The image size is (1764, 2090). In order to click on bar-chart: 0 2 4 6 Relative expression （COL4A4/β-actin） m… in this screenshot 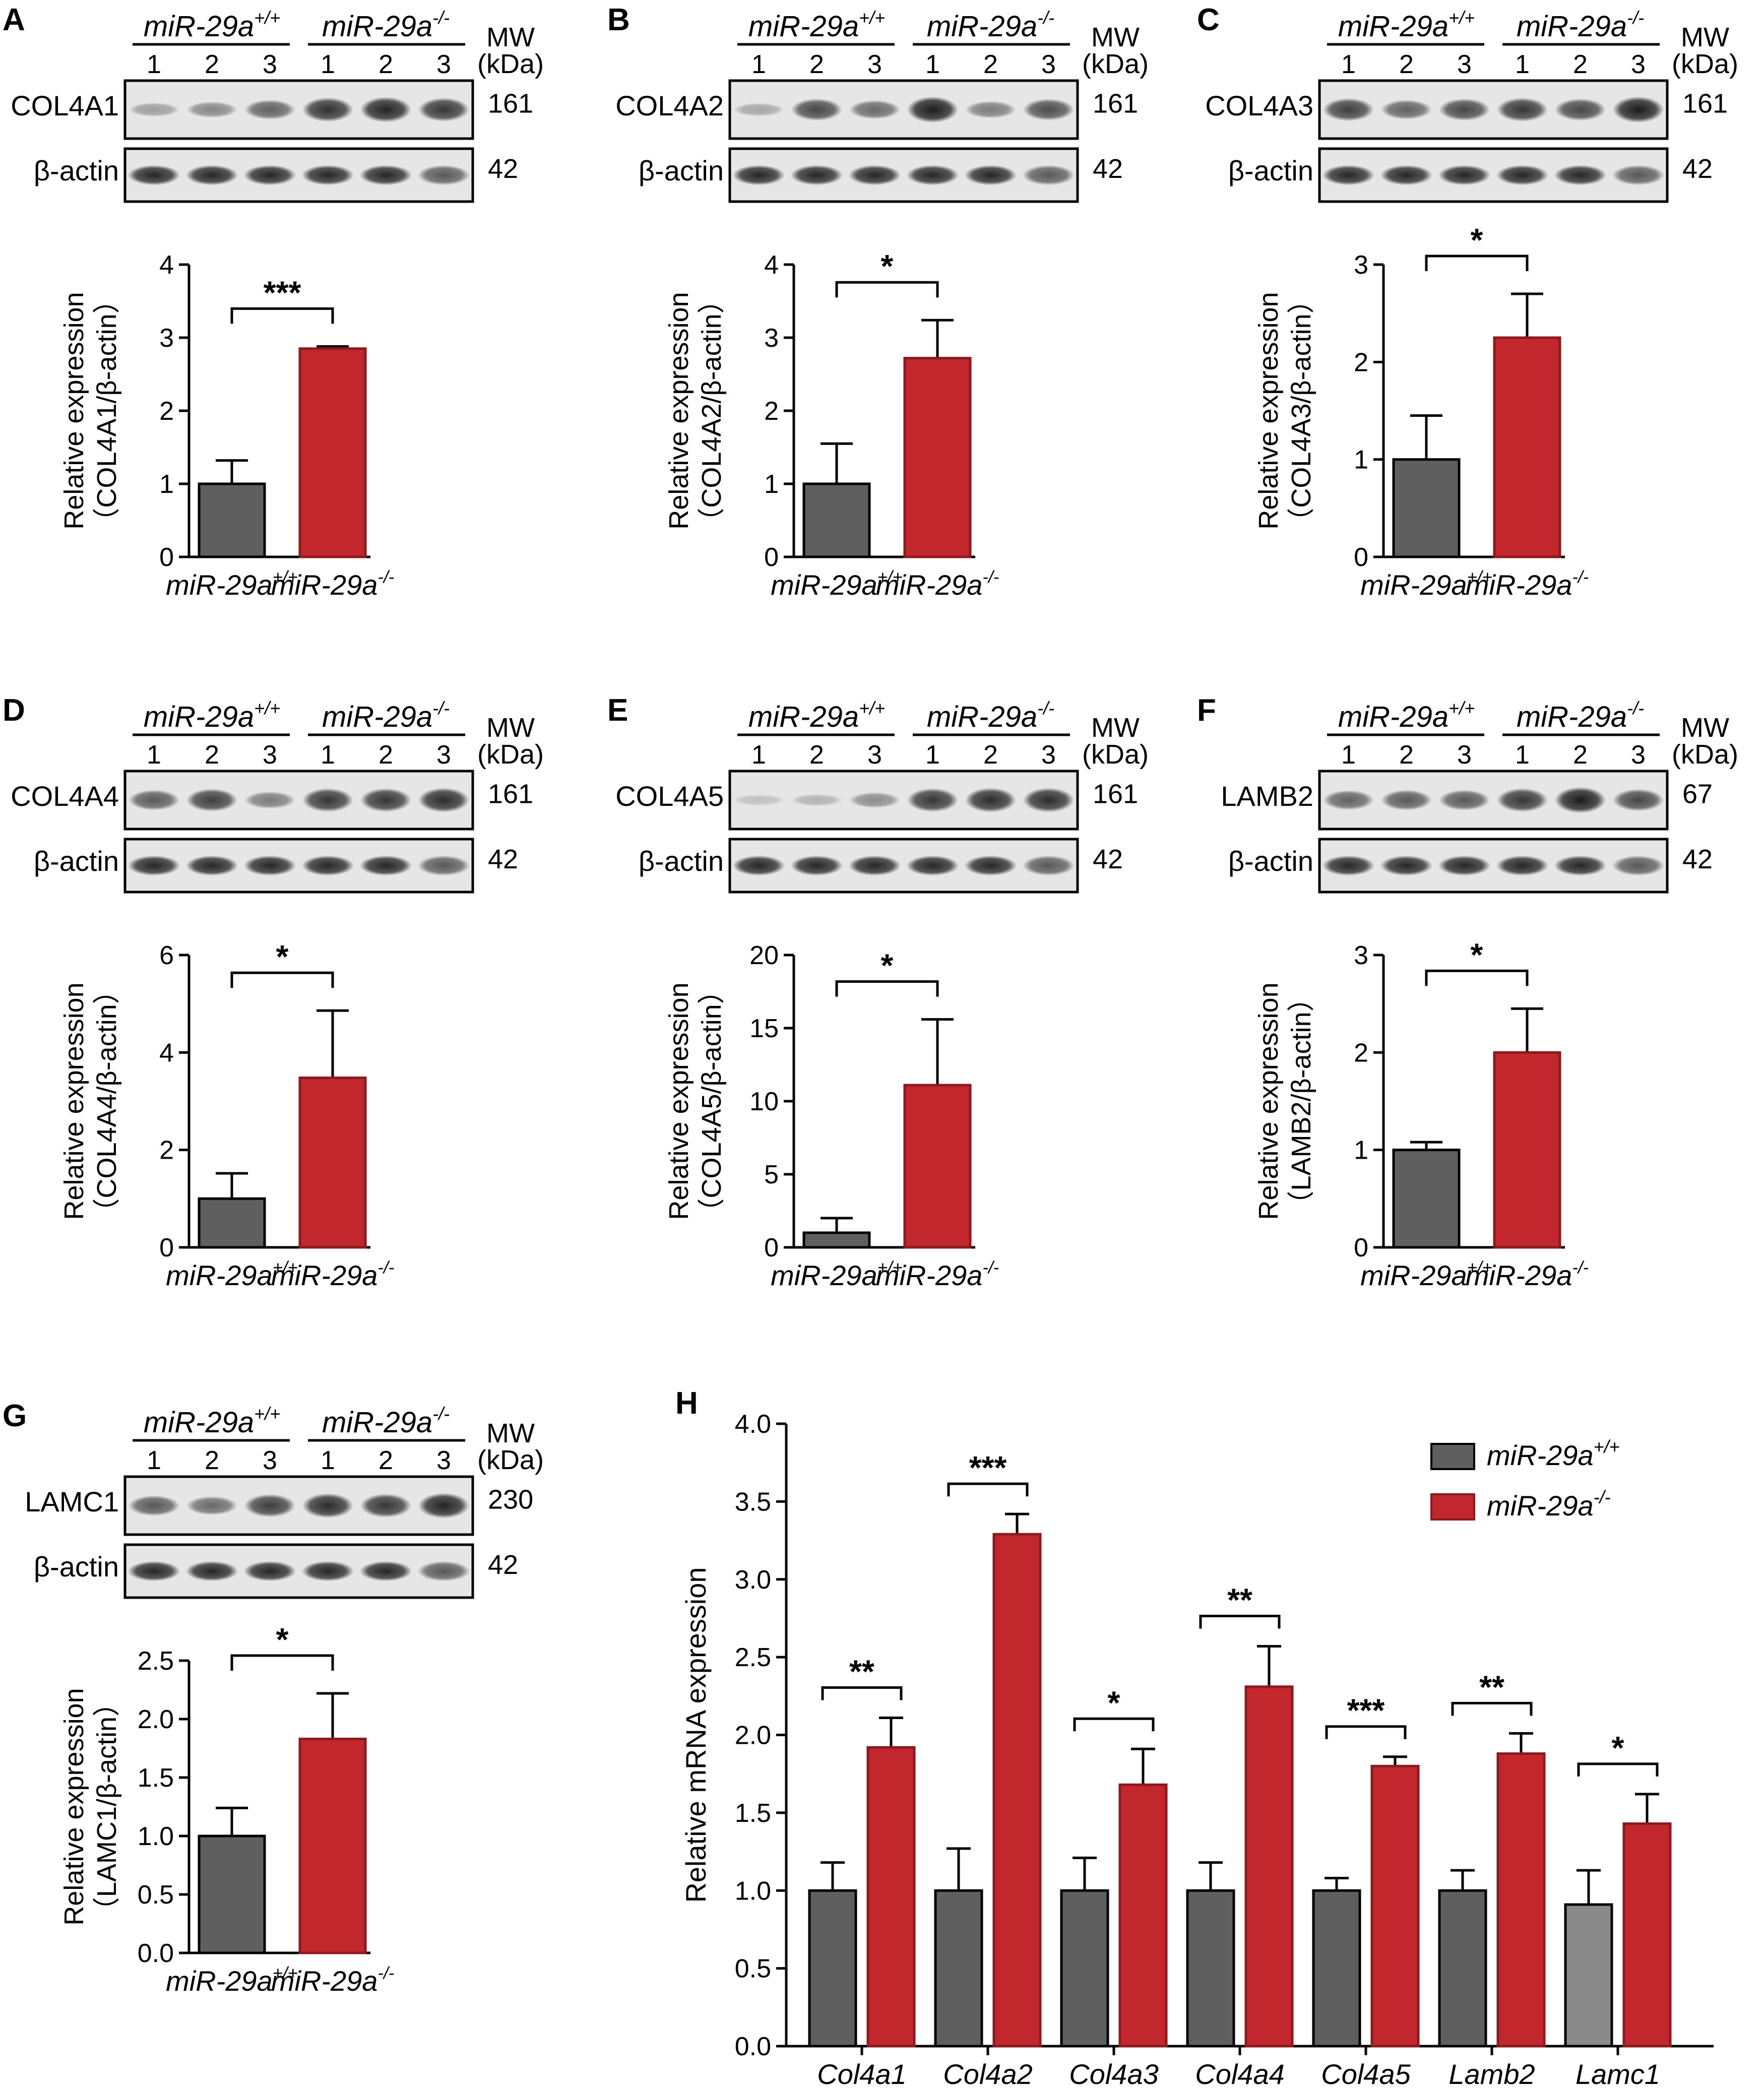, I will do `click(226, 1114)`.